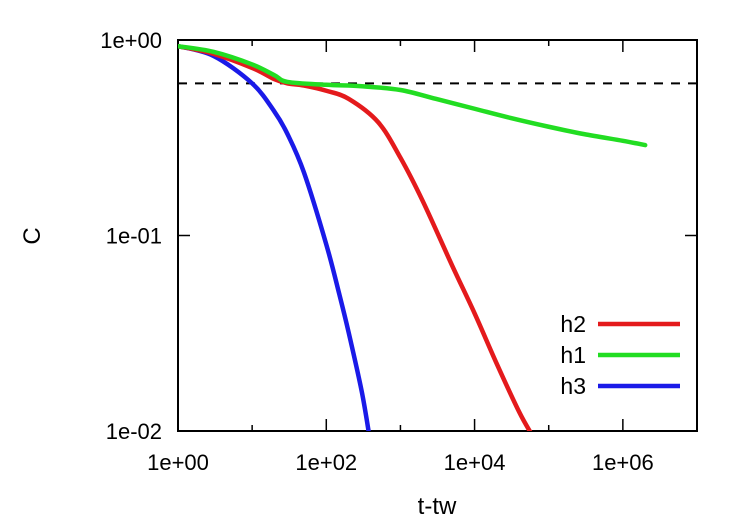 This screenshot has width=750, height=525. Describe the element at coordinates (32, 235) in the screenshot. I see `y-axis-label: C` at that location.